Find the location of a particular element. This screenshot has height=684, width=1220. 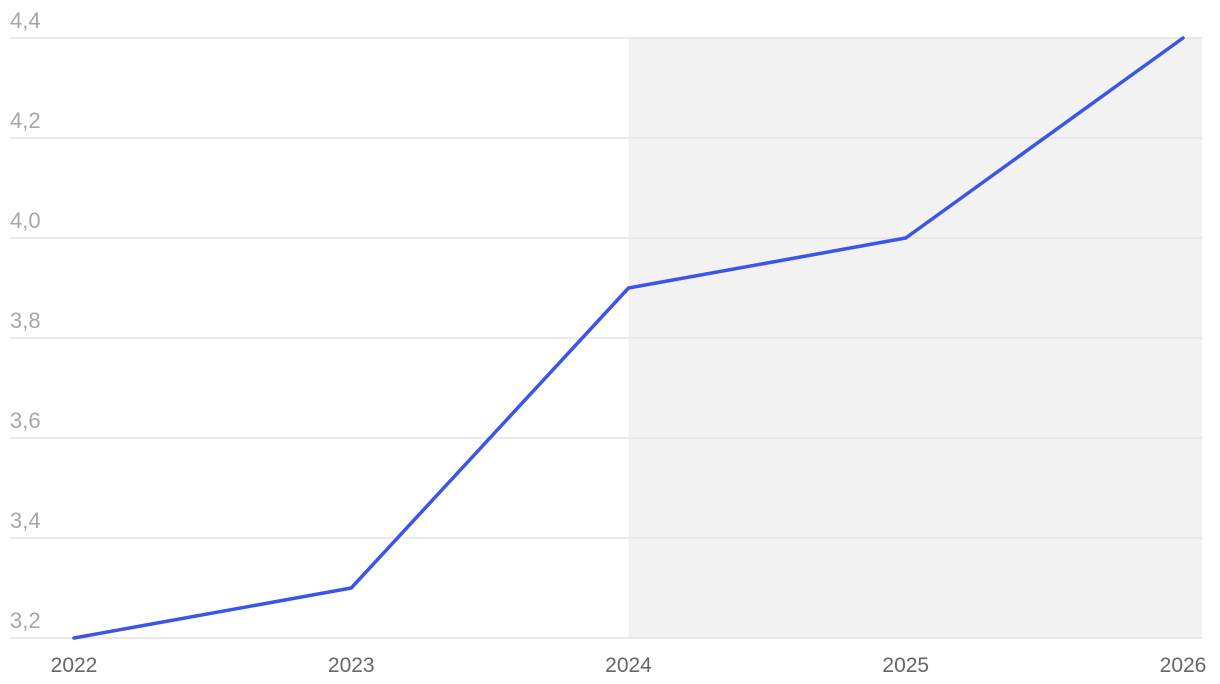

x-tick-label: 2022 is located at coordinates (74, 665).